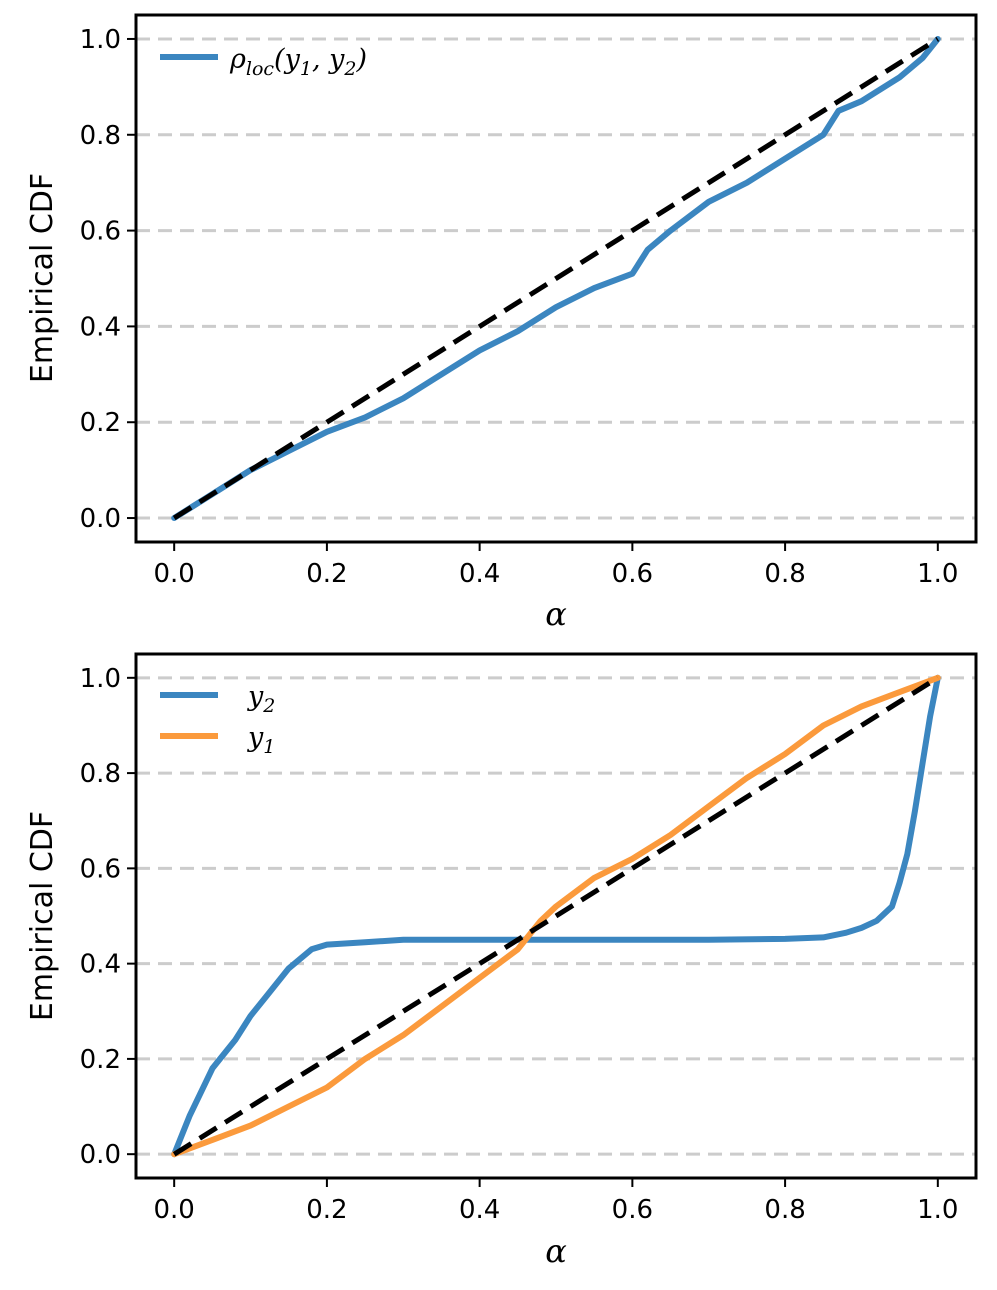 The height and width of the screenshot is (1290, 997). What do you see at coordinates (42, 916) in the screenshot?
I see `bottom-y-axis-label: Empirical CDF` at bounding box center [42, 916].